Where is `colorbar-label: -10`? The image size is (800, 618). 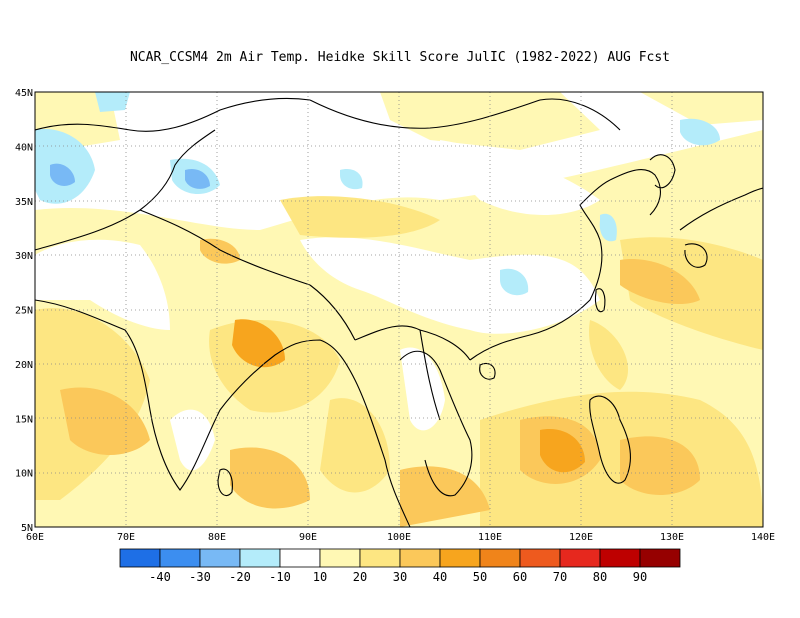 colorbar-label: -10 is located at coordinates (280, 577).